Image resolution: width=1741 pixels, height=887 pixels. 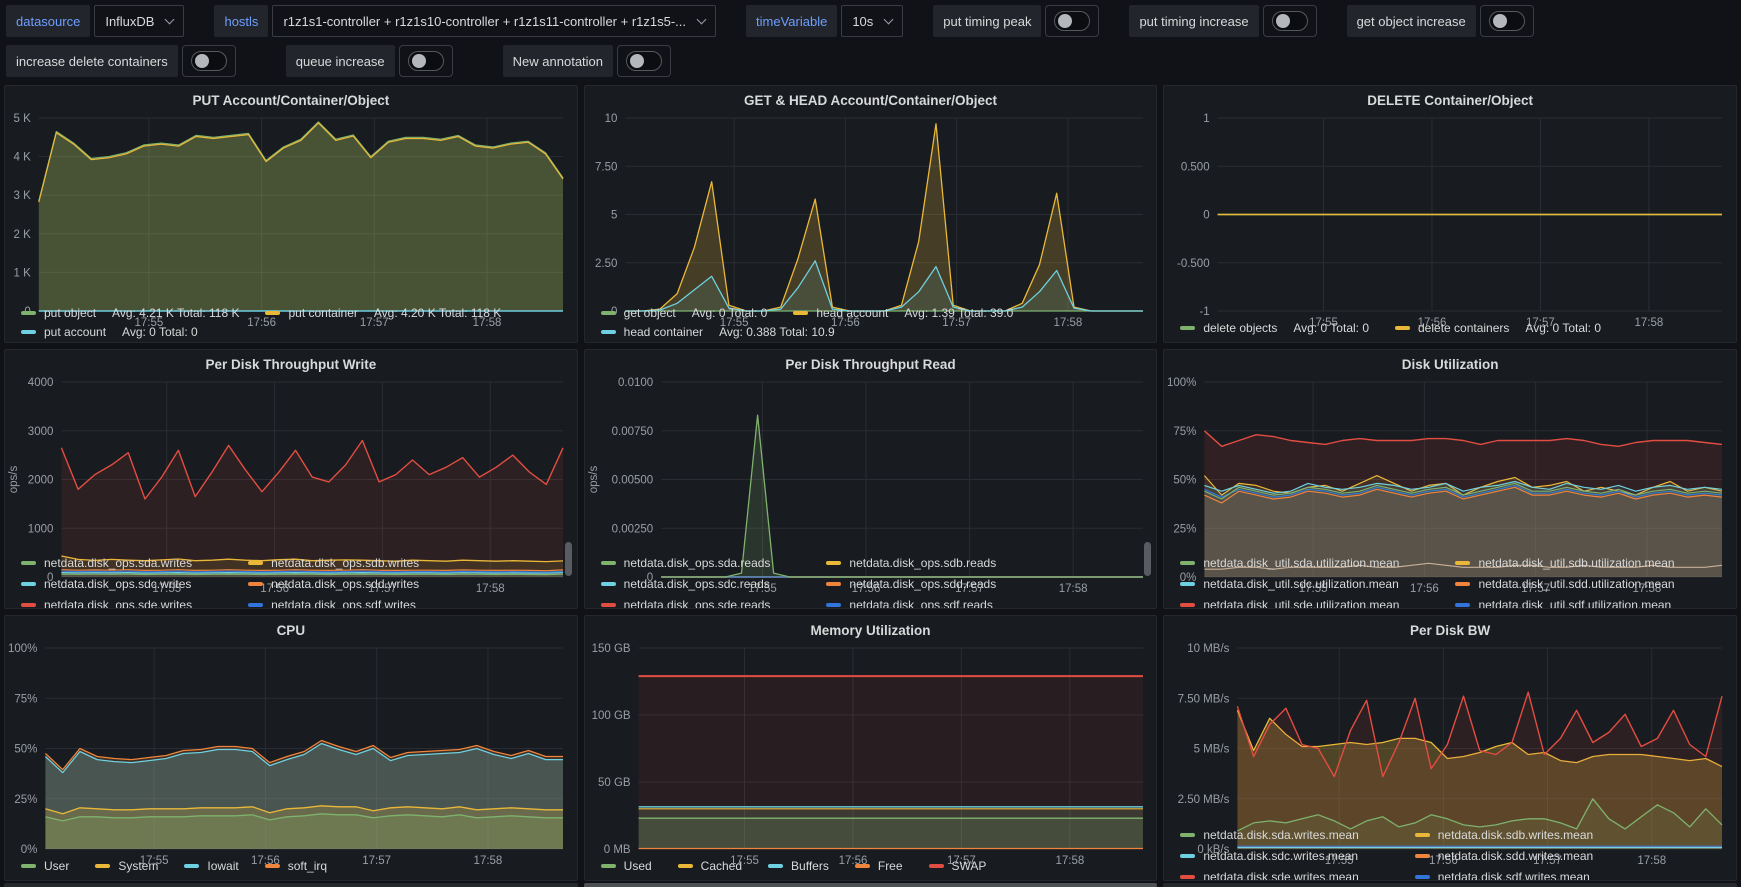 What do you see at coordinates (291, 100) in the screenshot?
I see `panel-title: PUT Account/Container/Object` at bounding box center [291, 100].